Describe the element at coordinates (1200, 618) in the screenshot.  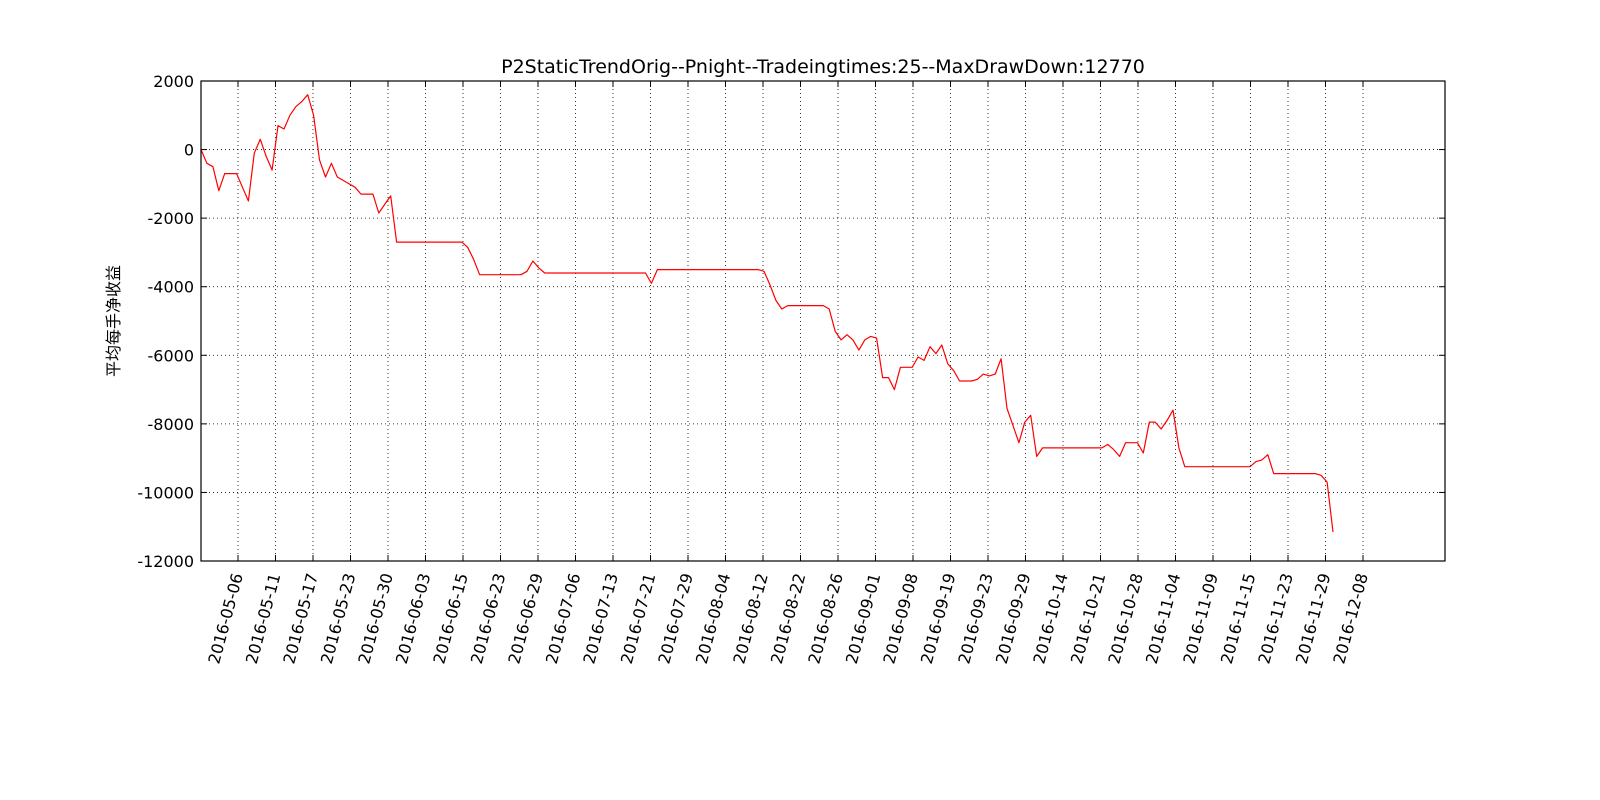
I see `x-tick-label: 2016-11-09` at that location.